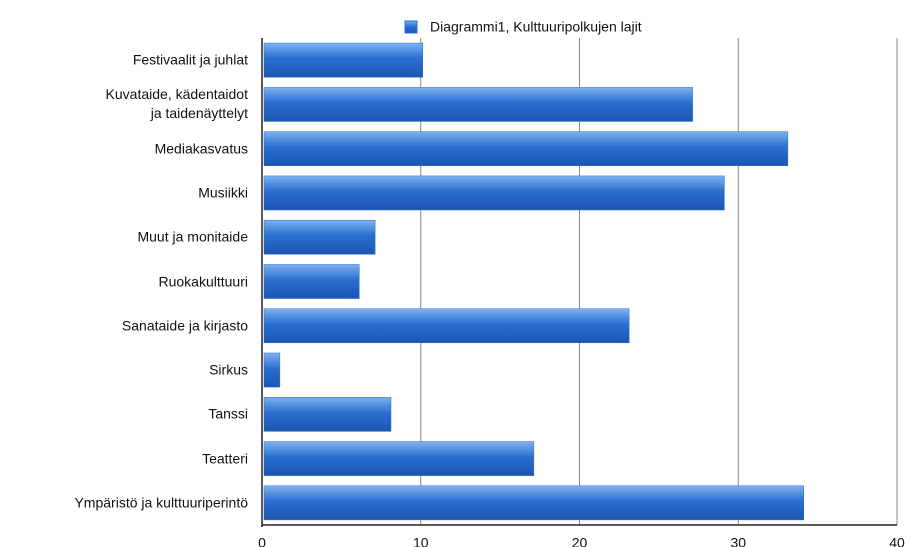 This screenshot has width=911, height=547. Describe the element at coordinates (201, 148) in the screenshot. I see `y-tick-label: Mediakasvatus` at that location.